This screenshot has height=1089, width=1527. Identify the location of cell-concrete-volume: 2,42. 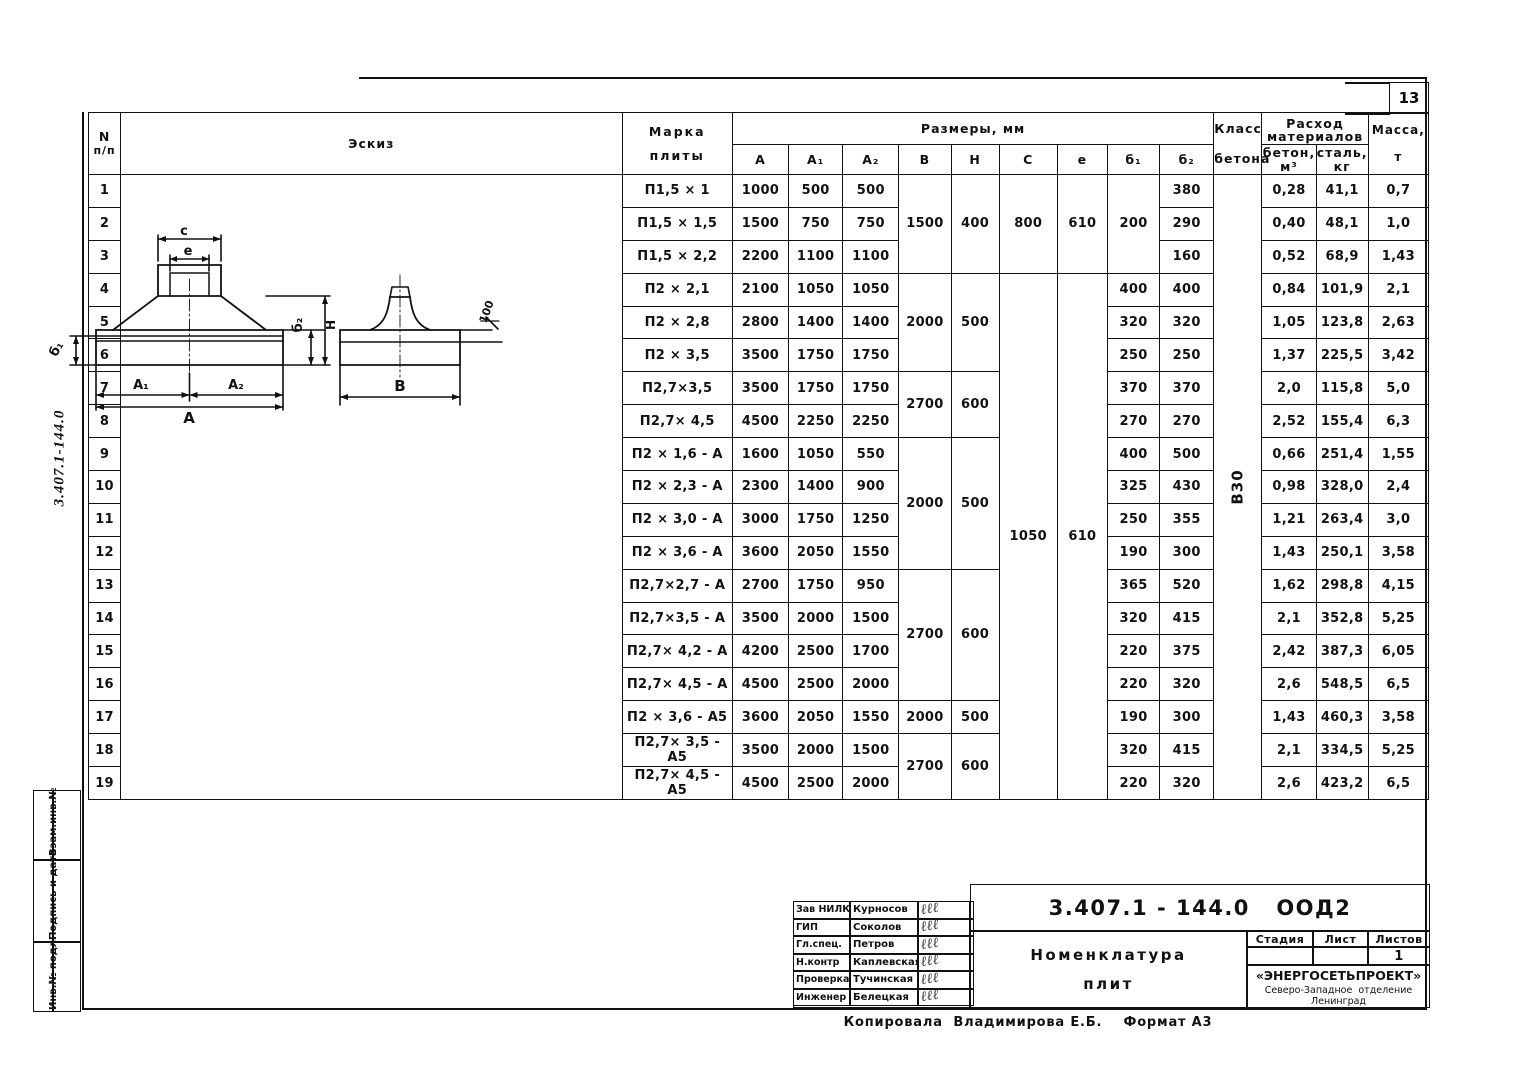
(1289, 651).